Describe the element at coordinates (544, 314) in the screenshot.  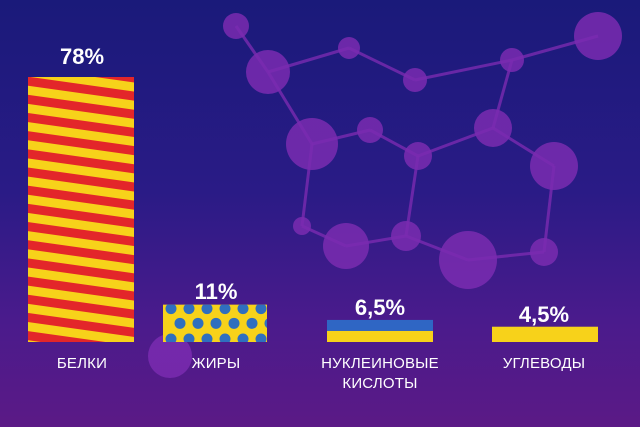
I see `value-label-uglevody: 4,5%` at that location.